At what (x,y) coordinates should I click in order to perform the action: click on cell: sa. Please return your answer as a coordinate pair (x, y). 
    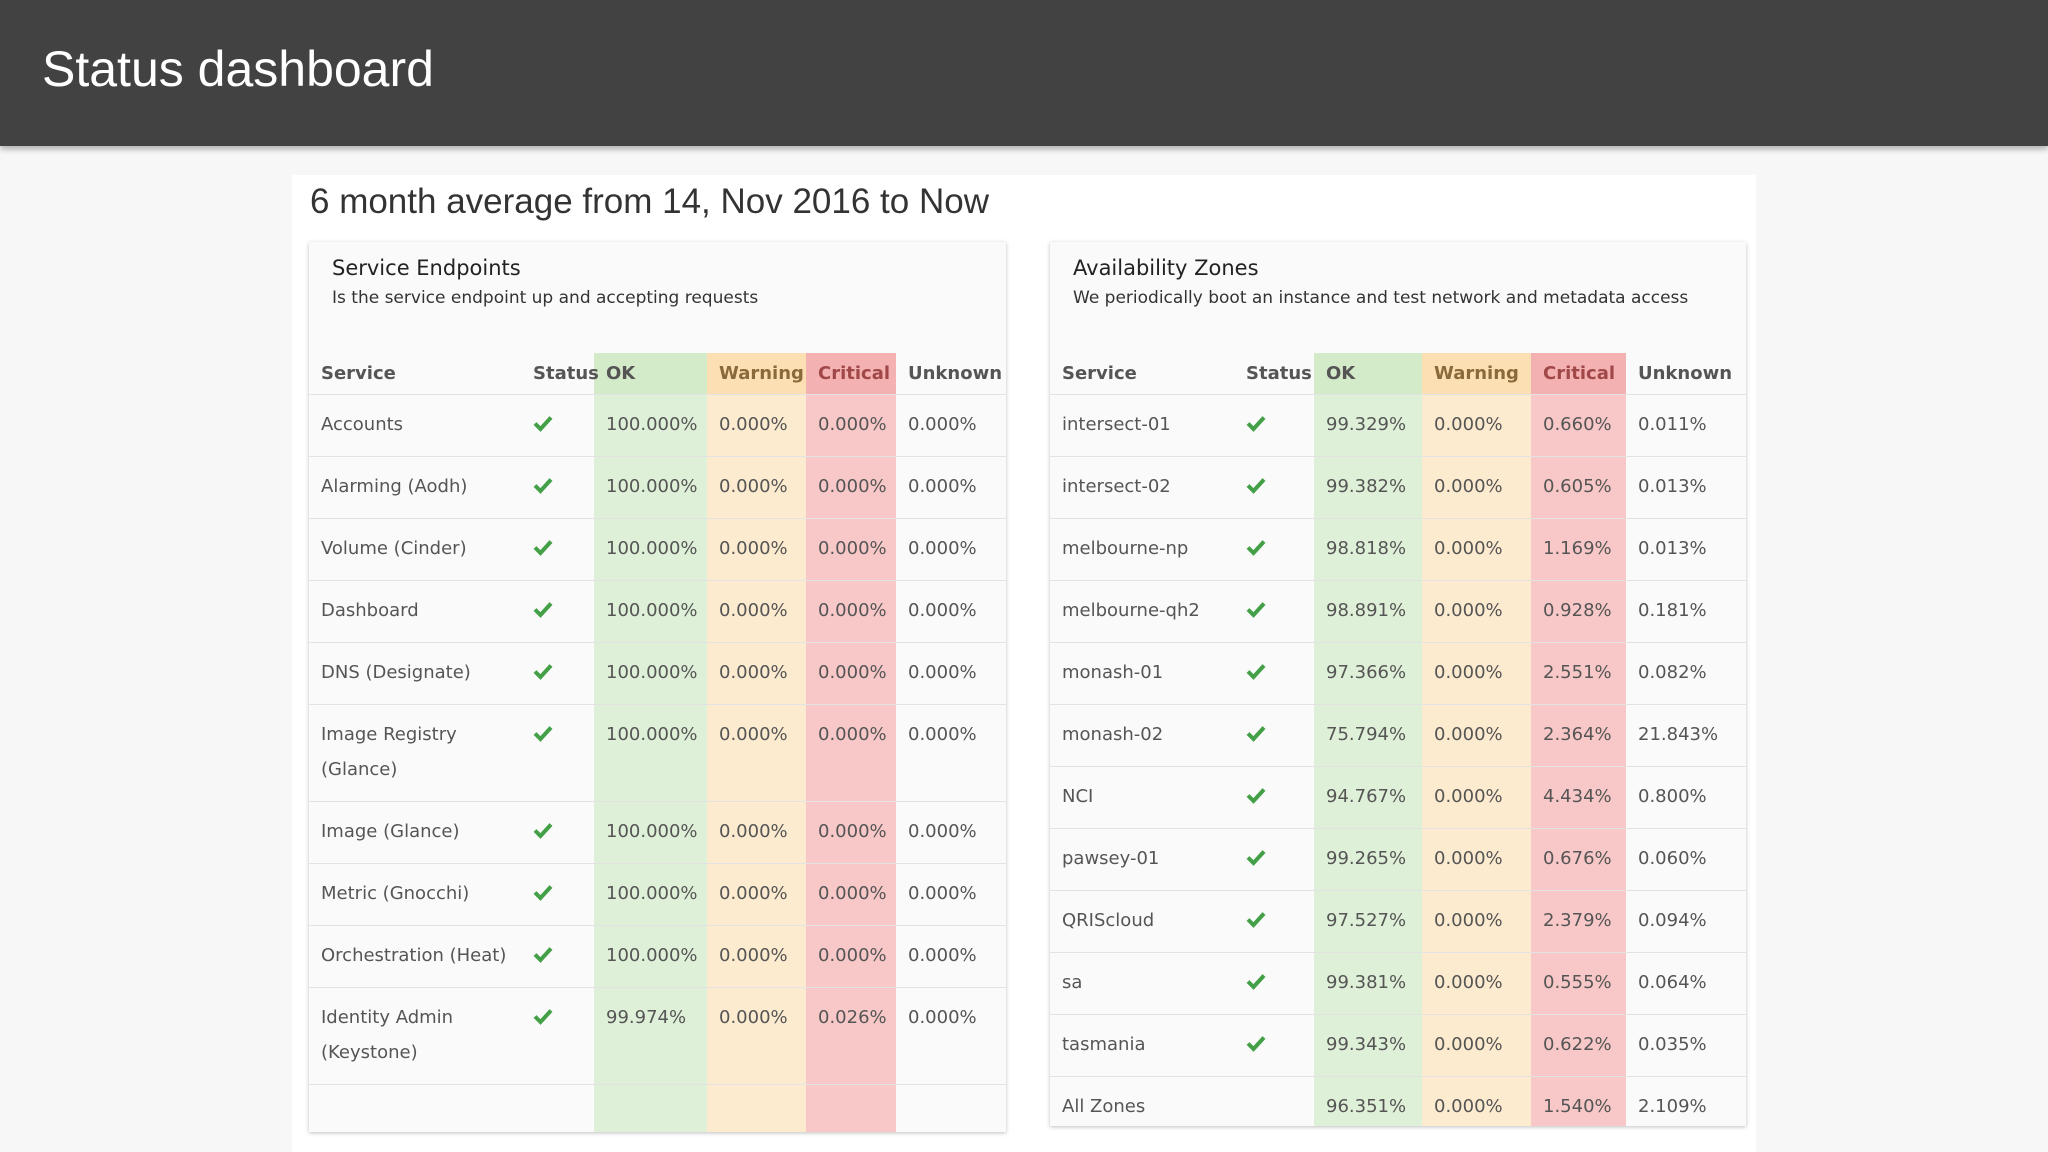
    Looking at the image, I should click on (1142, 983).